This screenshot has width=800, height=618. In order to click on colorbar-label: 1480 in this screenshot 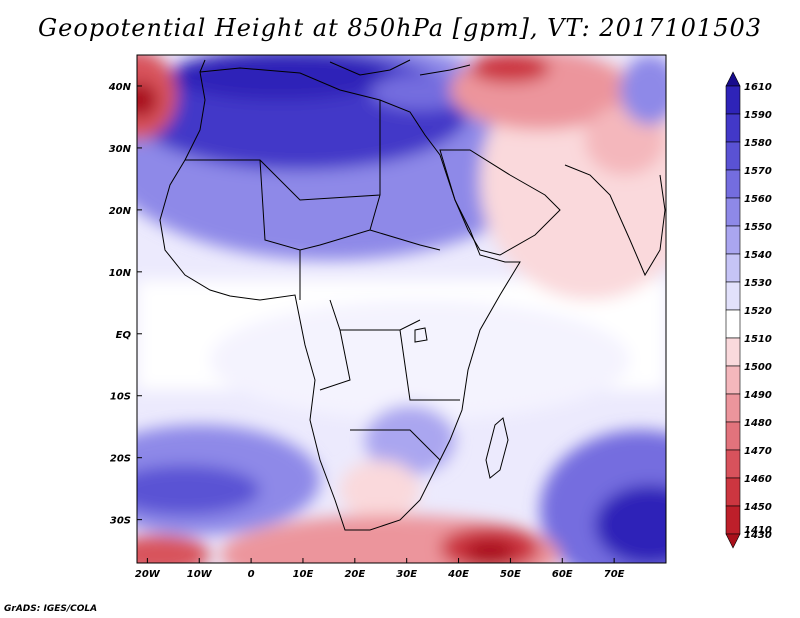, I will do `click(758, 423)`.